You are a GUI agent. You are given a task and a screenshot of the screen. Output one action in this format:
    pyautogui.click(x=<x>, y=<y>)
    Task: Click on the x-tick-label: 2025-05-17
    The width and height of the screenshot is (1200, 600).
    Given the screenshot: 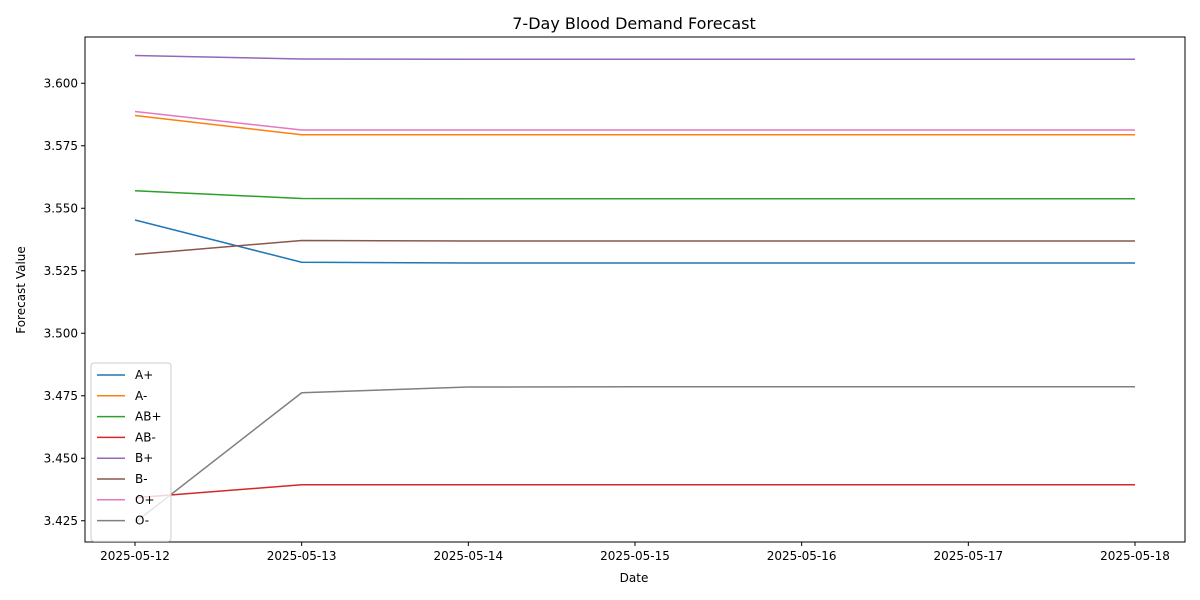 What is the action you would take?
    pyautogui.click(x=968, y=556)
    